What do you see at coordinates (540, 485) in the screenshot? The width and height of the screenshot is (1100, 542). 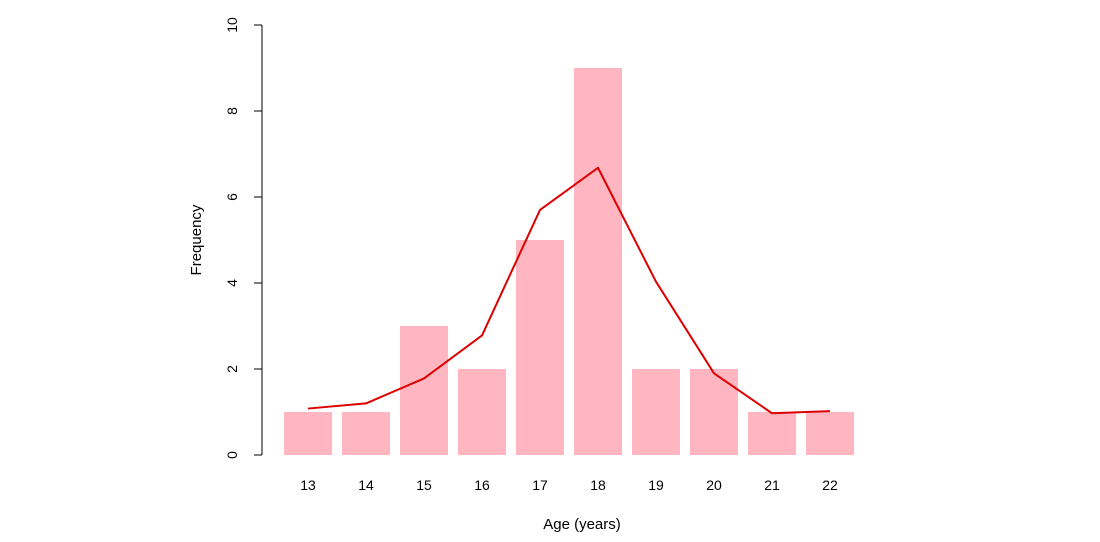 I see `x-tick-label-17: 17` at bounding box center [540, 485].